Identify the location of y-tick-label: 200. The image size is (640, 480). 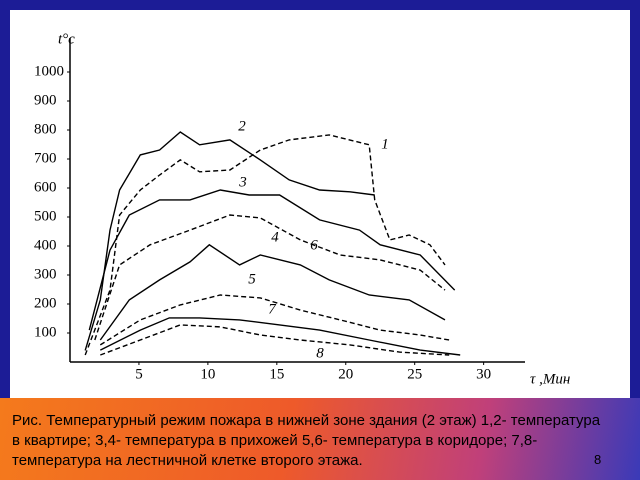
(45, 303).